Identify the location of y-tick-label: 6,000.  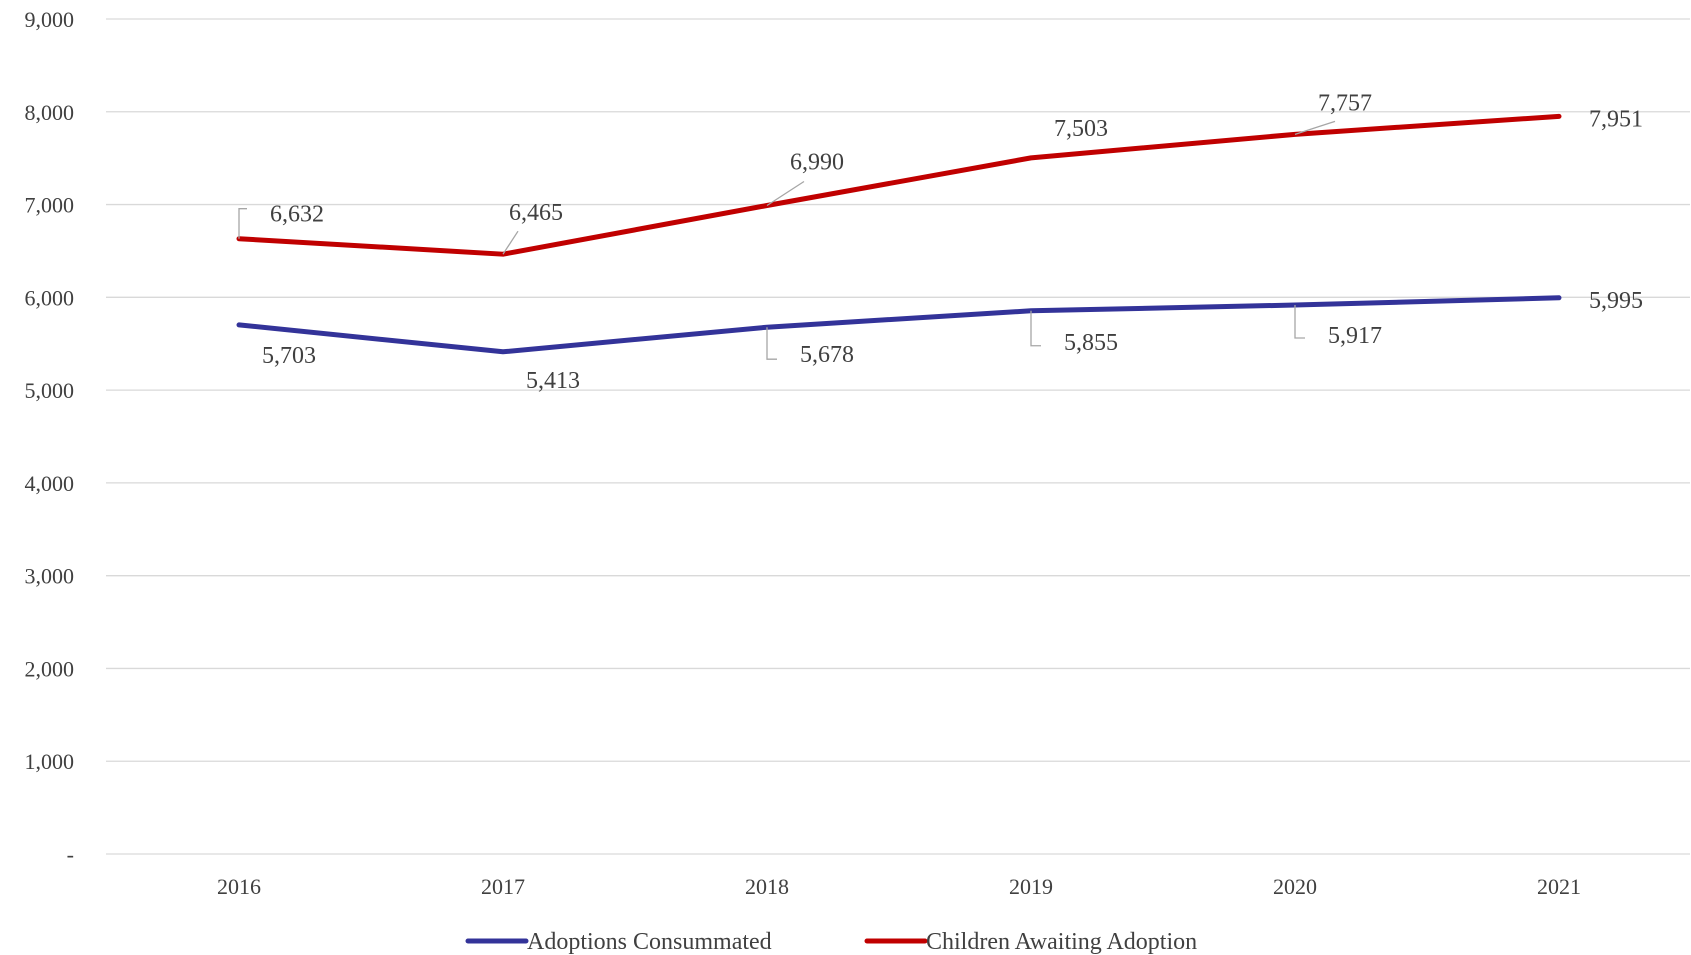
(50, 297).